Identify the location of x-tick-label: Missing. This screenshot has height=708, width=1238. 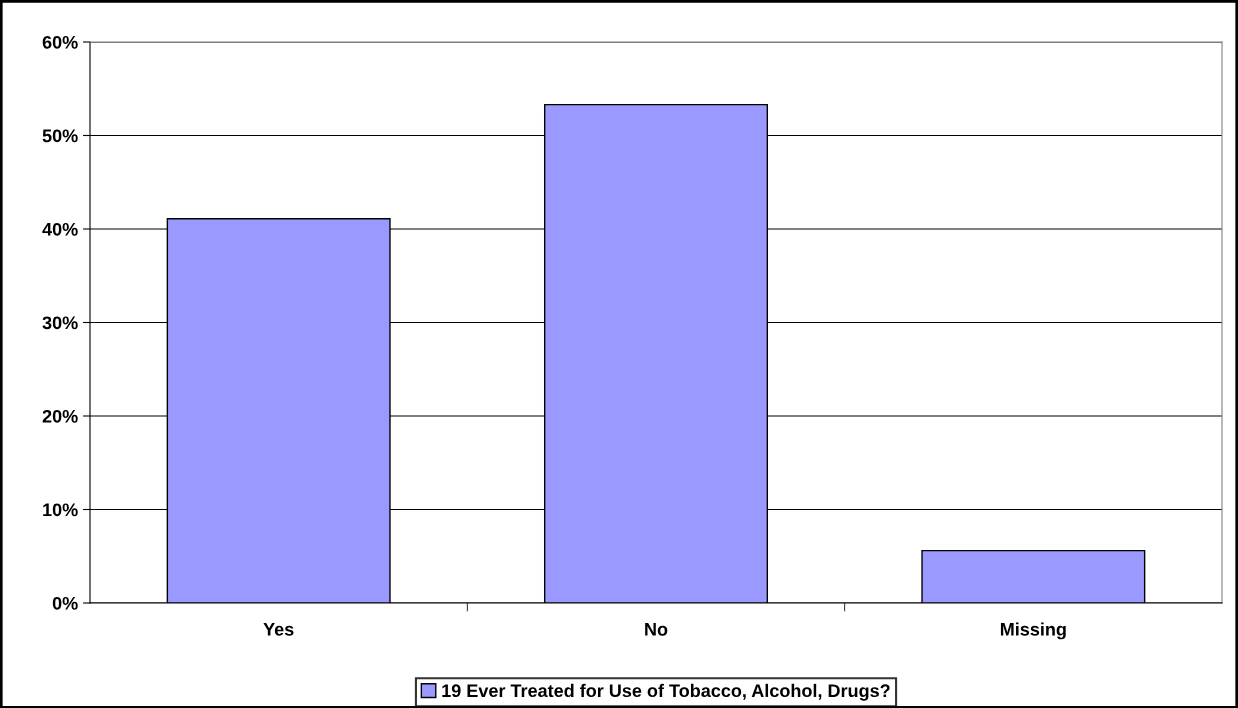
(1033, 631).